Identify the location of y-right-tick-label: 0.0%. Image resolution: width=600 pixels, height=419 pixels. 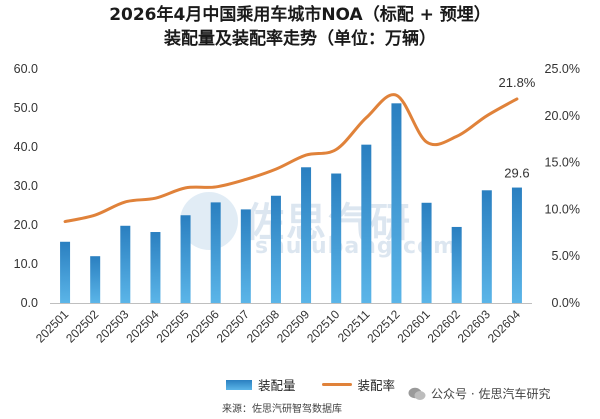
(566, 303).